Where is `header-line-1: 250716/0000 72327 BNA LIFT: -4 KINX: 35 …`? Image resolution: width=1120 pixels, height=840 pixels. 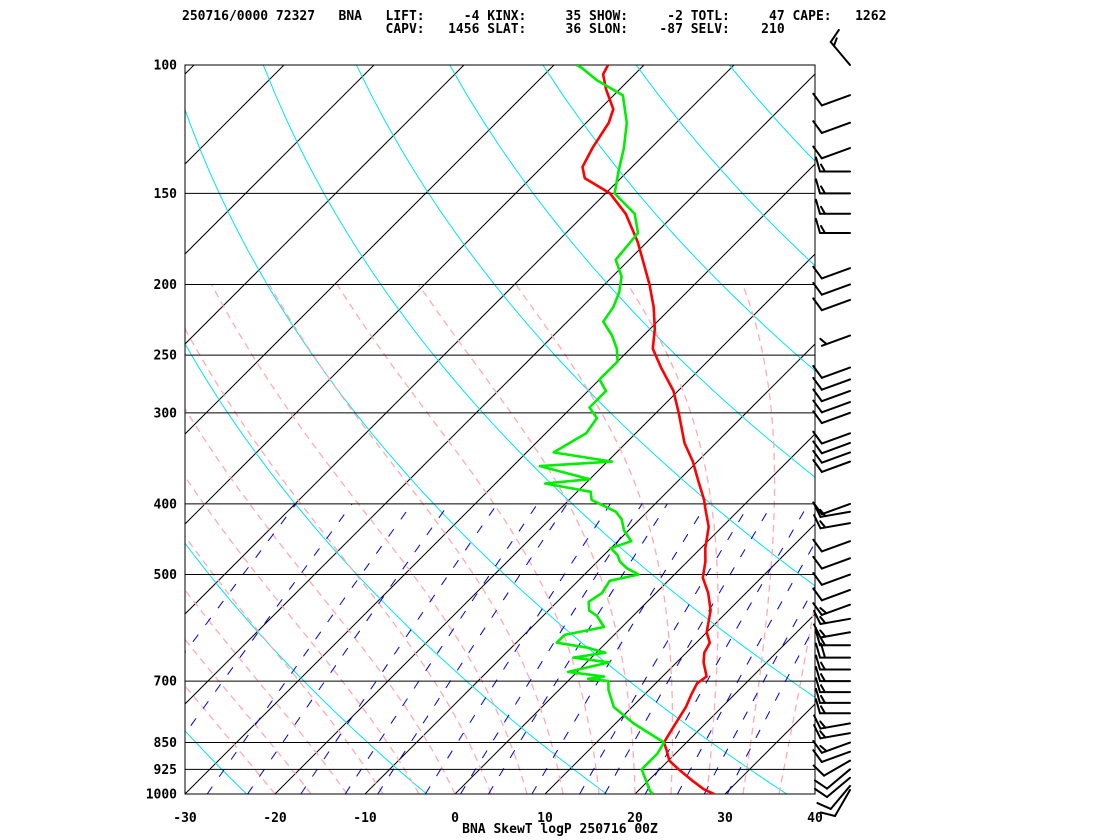 header-line-1: 250716/0000 72327 BNA LIFT: -4 KINX: 35 … is located at coordinates (534, 16).